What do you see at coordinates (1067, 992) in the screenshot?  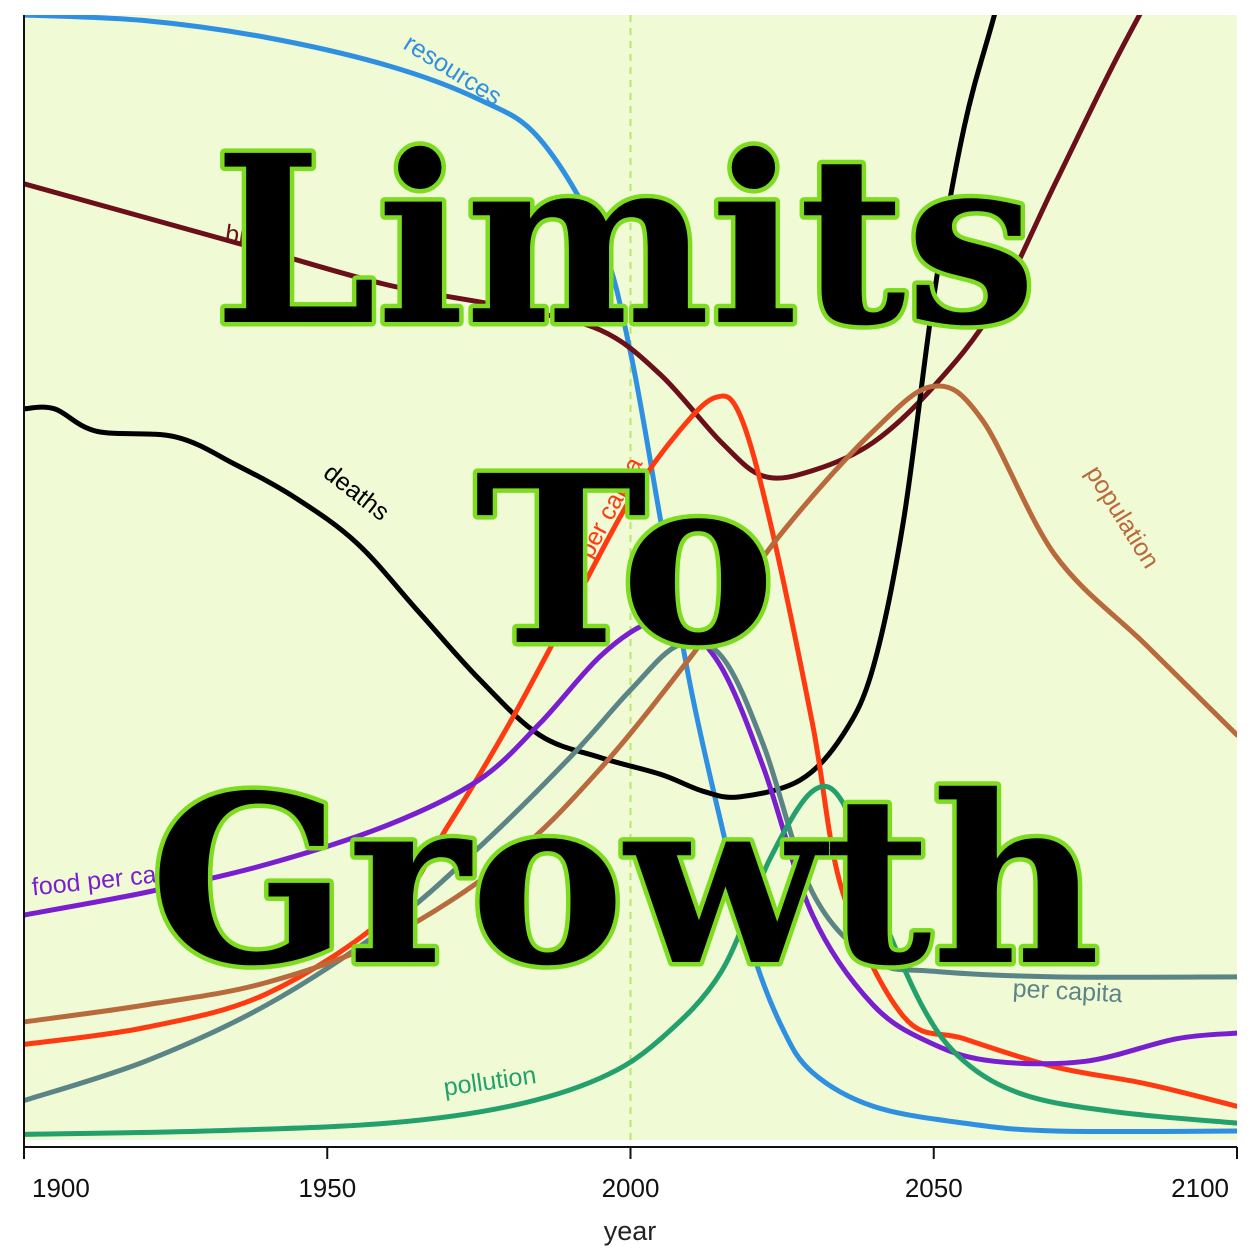 I see `series-label-per-capita: per capita` at bounding box center [1067, 992].